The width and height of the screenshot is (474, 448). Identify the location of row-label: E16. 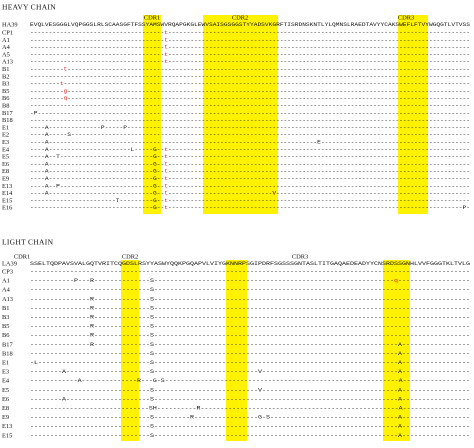
(7, 208).